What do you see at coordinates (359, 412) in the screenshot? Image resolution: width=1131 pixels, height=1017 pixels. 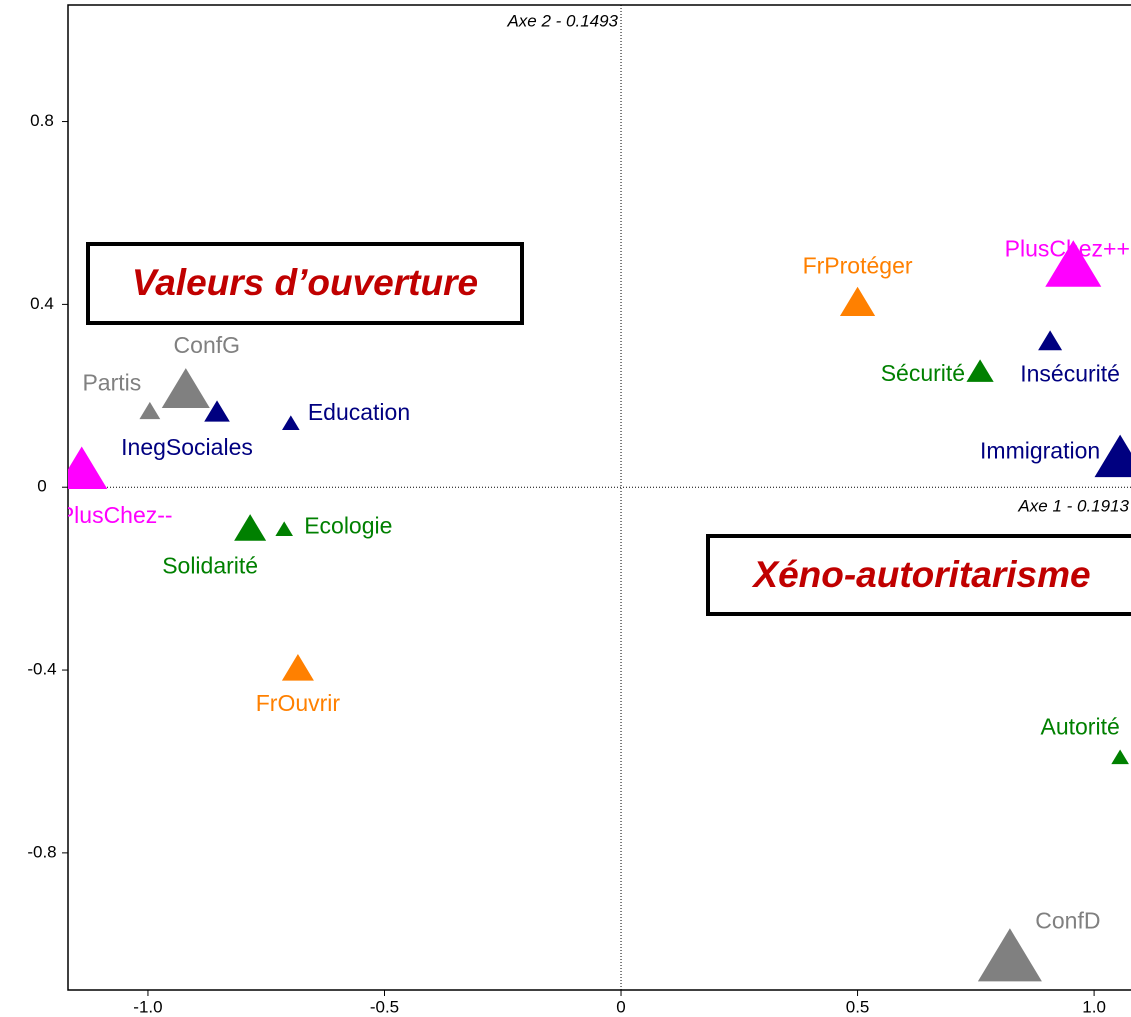 I see `point-label: Education` at bounding box center [359, 412].